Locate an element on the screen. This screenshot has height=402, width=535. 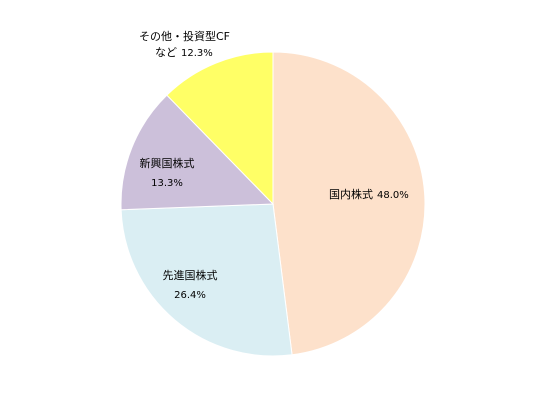
slice-pct-other: 12.3% is located at coordinates (197, 53).